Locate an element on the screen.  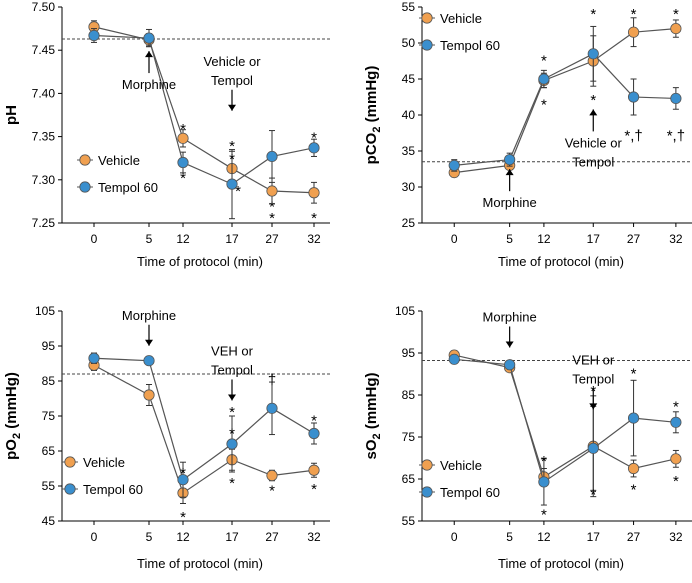
y-tick-label: 7.50 is located at coordinates (44, 7).